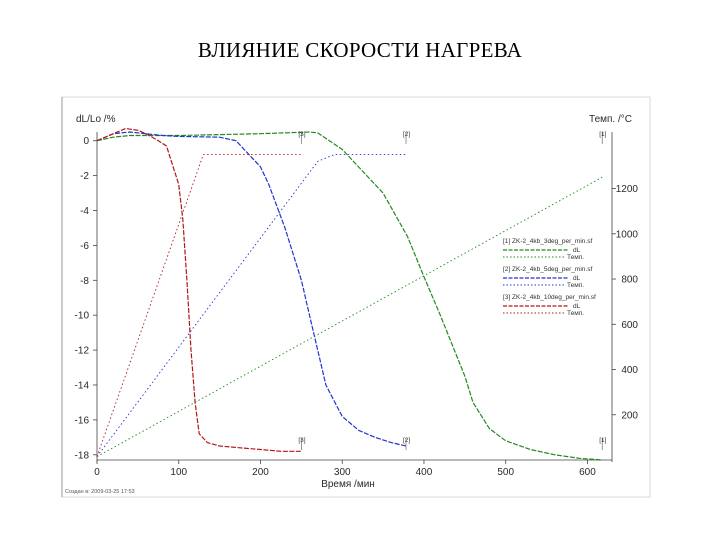 The width and height of the screenshot is (720, 540). I want to click on y-left-axis-label: dL/Lo /%, so click(96, 119).